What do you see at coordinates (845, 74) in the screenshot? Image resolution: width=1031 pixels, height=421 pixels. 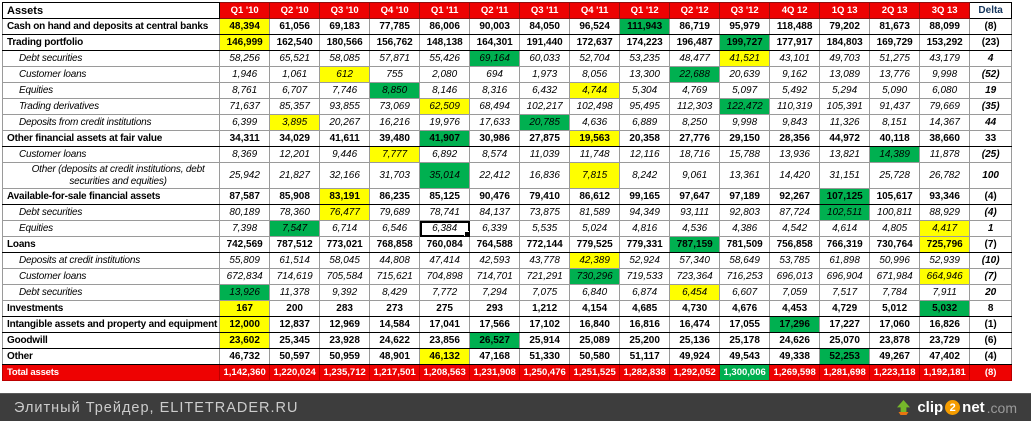 I see `value-cell: 13,089` at bounding box center [845, 74].